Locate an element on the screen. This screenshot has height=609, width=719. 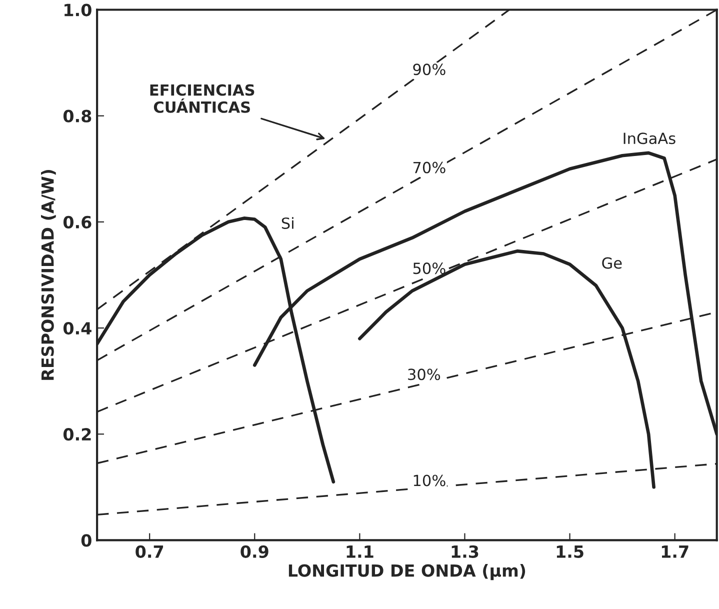
x-tick-label: 1.1 is located at coordinates (360, 552).